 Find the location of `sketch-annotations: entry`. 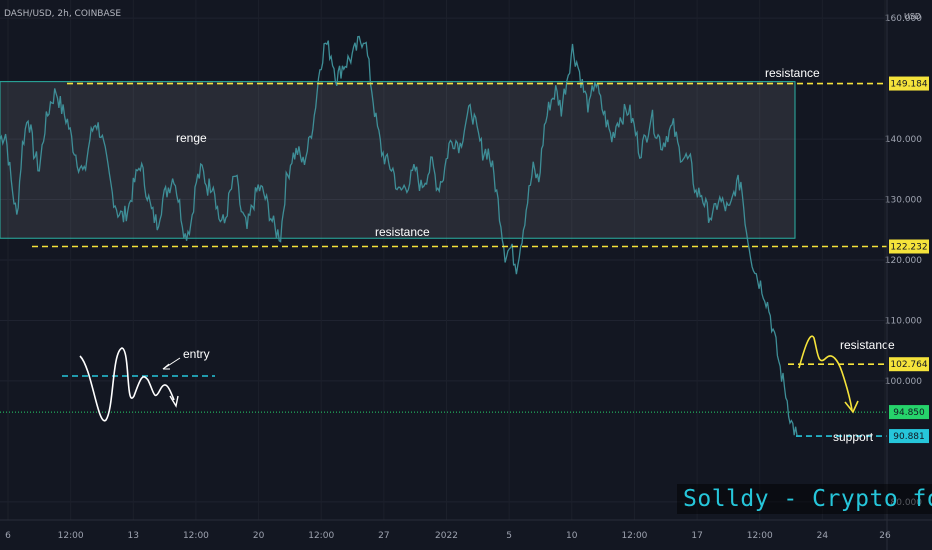

sketch-annotations: entry is located at coordinates (460, 378).